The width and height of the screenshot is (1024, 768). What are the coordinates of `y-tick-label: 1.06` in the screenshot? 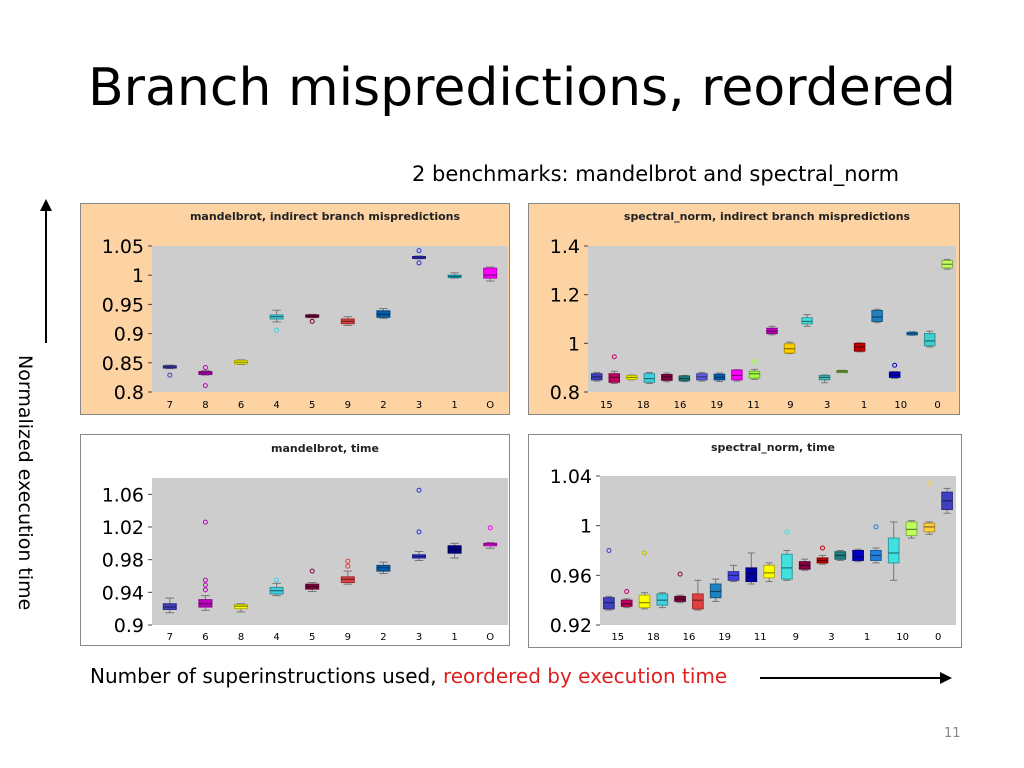 It's located at (123, 495).